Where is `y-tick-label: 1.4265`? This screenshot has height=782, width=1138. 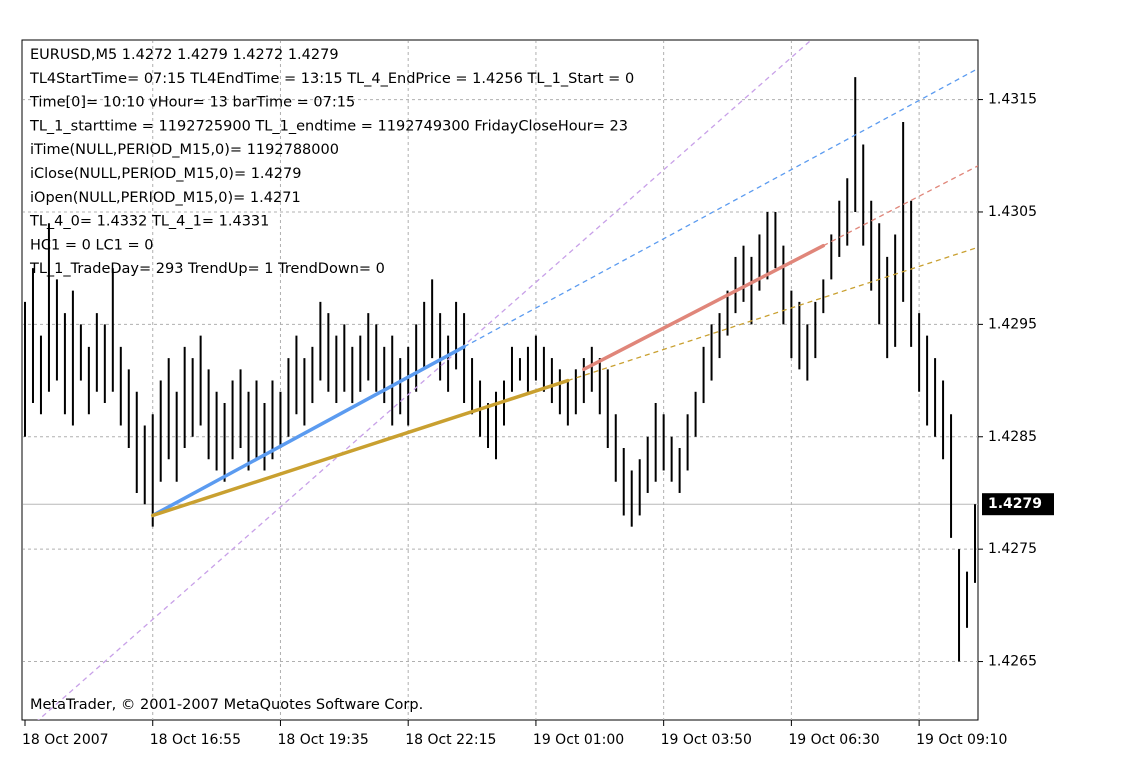
y-tick-label: 1.4265 is located at coordinates (1012, 662).